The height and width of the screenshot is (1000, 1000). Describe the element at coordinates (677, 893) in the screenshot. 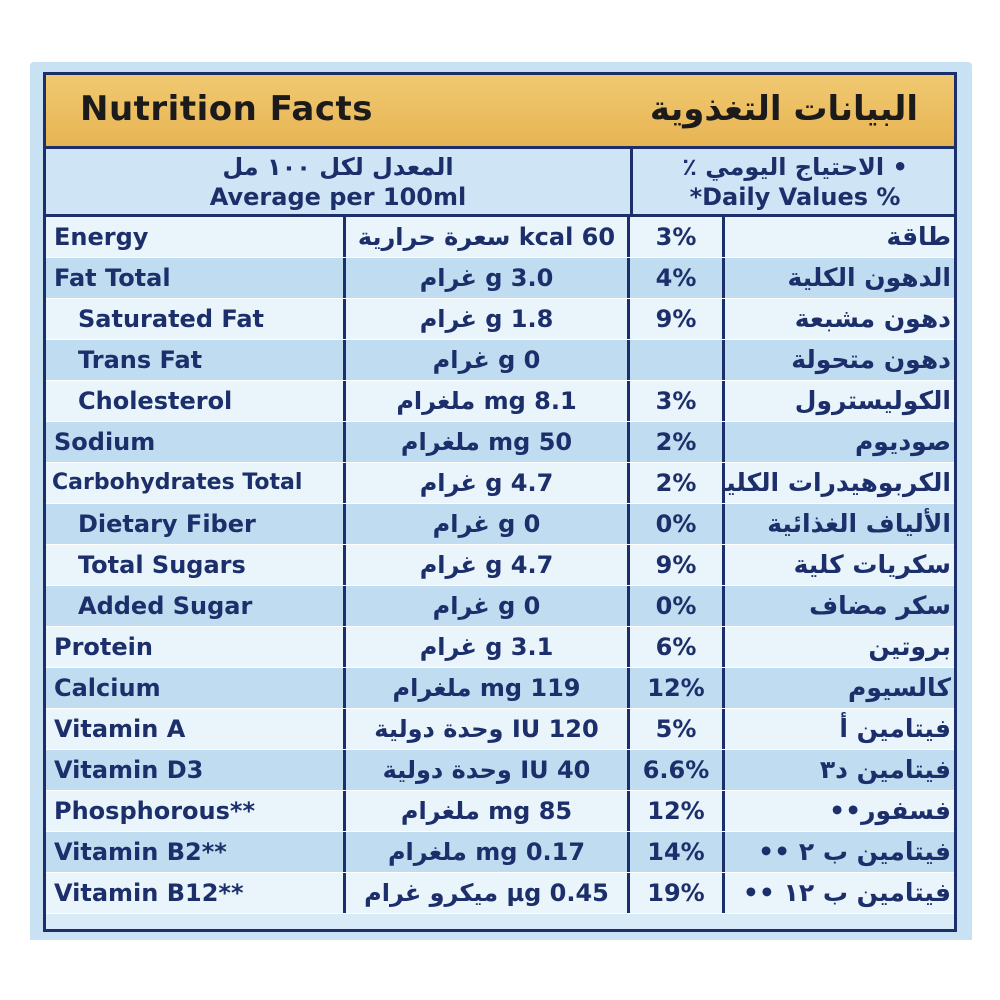

I see `daily-value-percent: 19%` at that location.